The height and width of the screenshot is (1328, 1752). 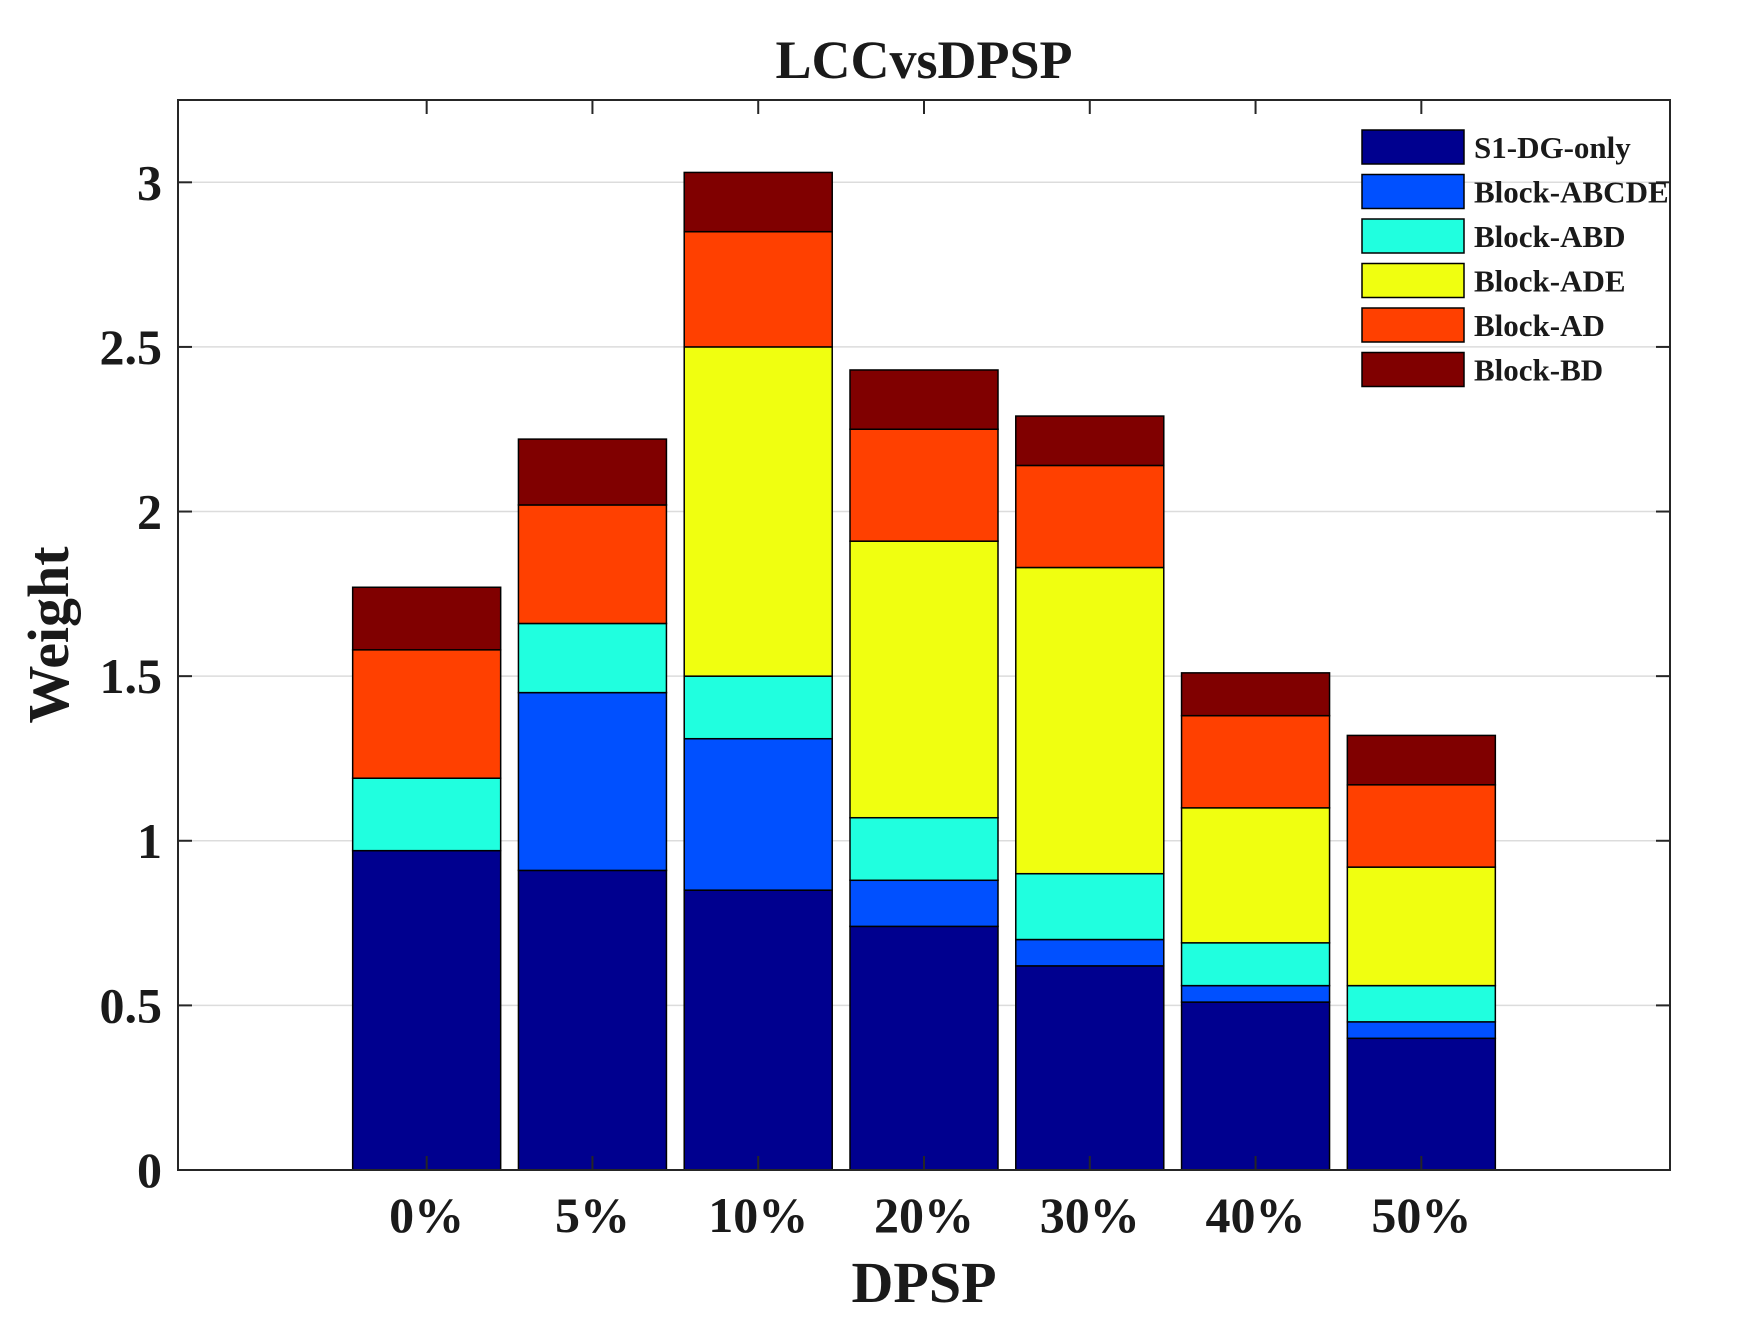 What do you see at coordinates (1413, 236) in the screenshot?
I see `legend-swatch-block-abd` at bounding box center [1413, 236].